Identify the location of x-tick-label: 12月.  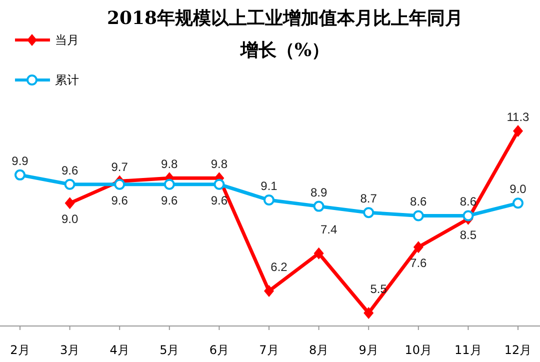
(518, 350).